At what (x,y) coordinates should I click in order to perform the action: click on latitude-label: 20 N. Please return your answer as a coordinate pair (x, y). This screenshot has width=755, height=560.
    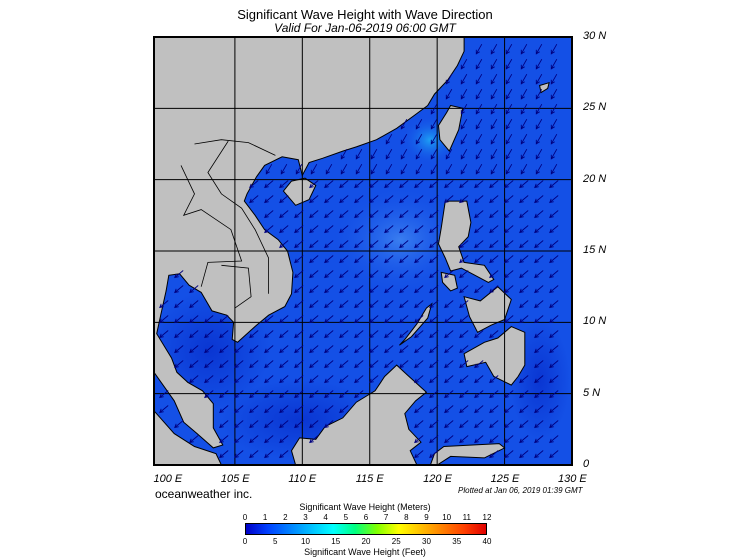
    Looking at the image, I should click on (595, 178).